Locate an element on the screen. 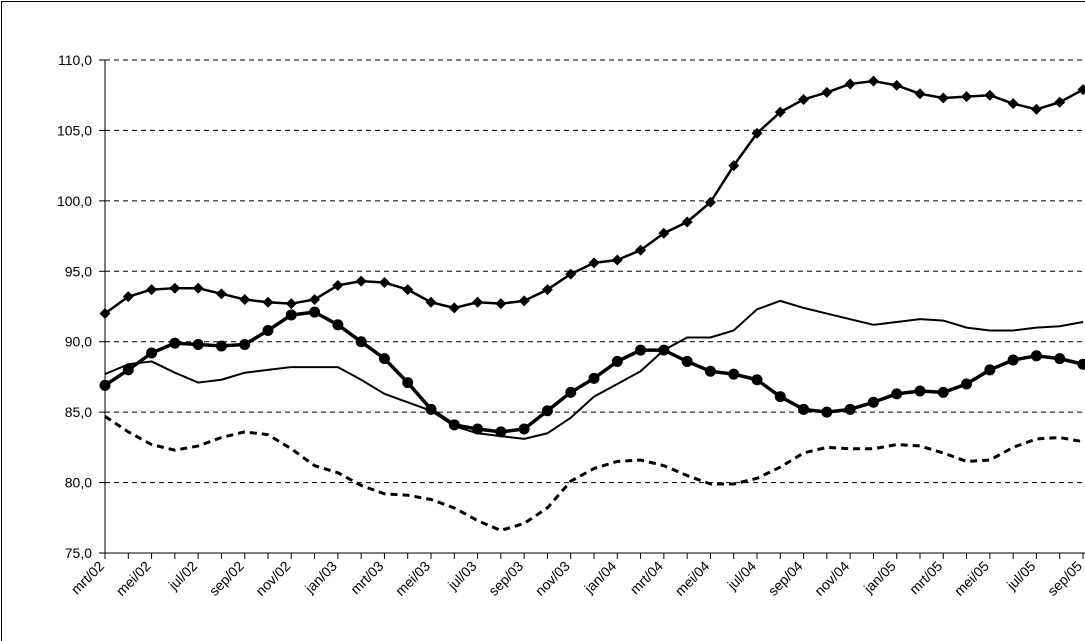  x-tick-label: jul/03 is located at coordinates (462, 576).